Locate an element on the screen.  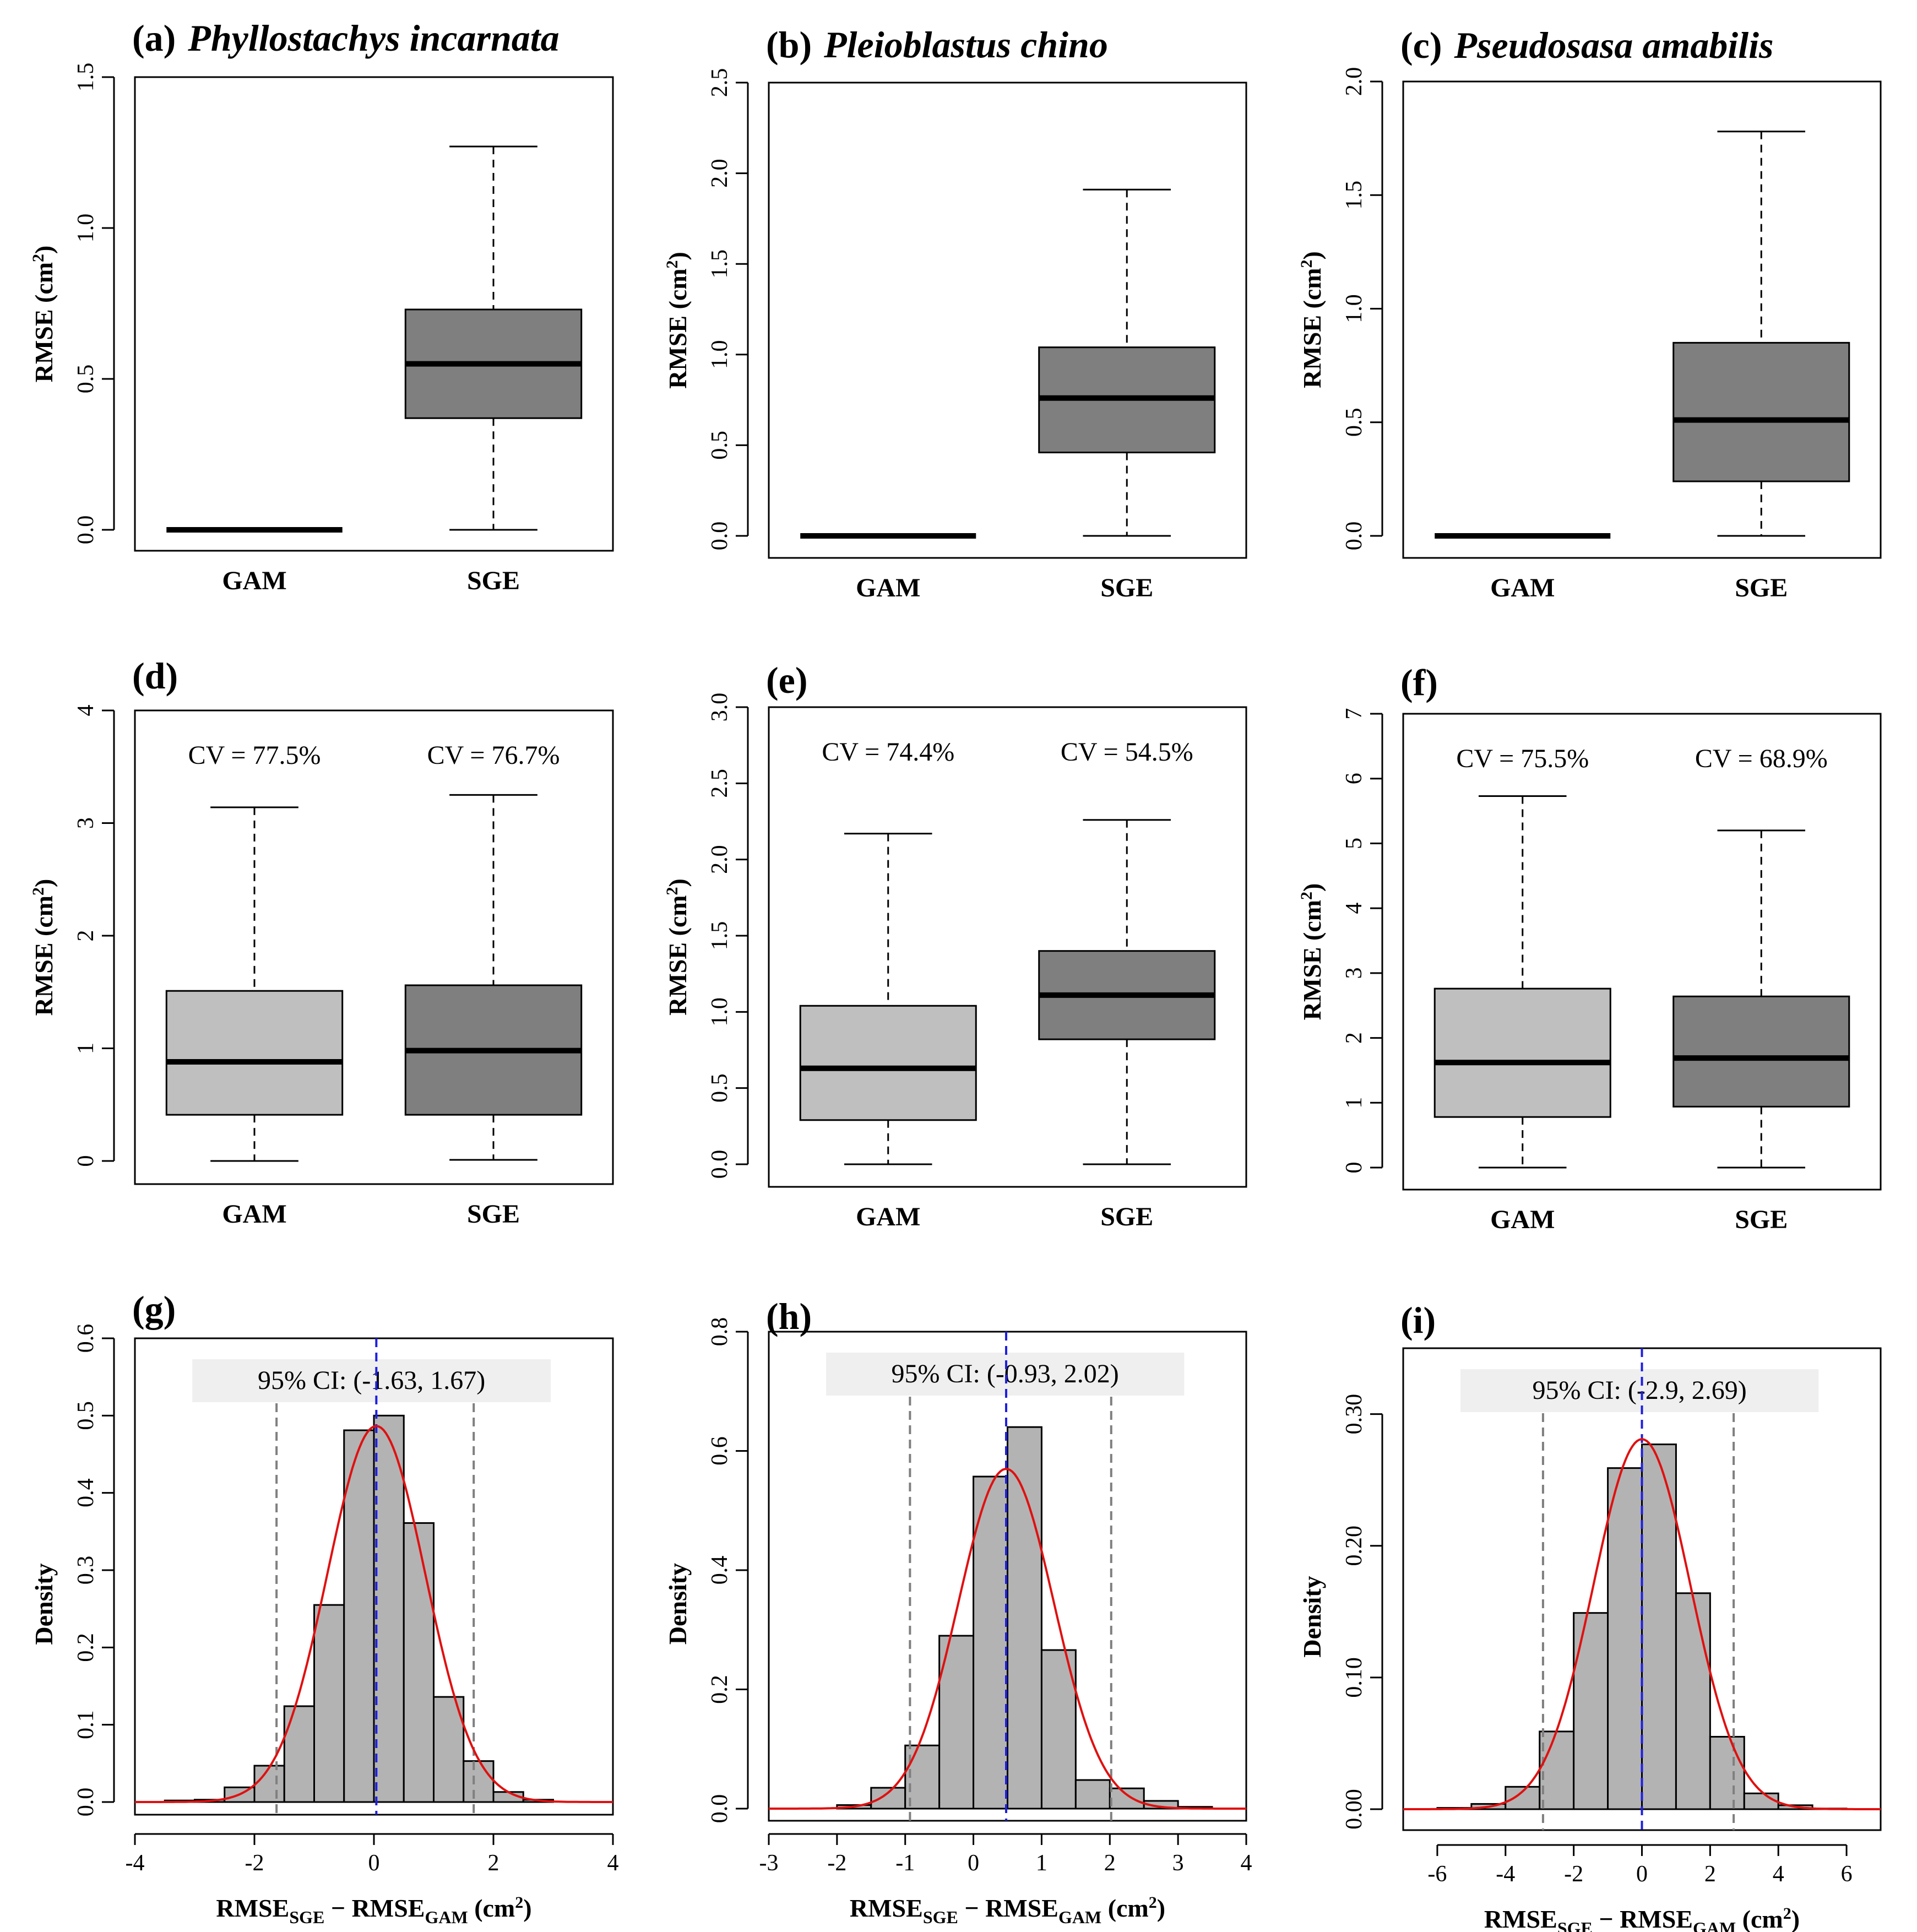
species-name: Pseudosasa amabilis is located at coordinates (1613, 45).